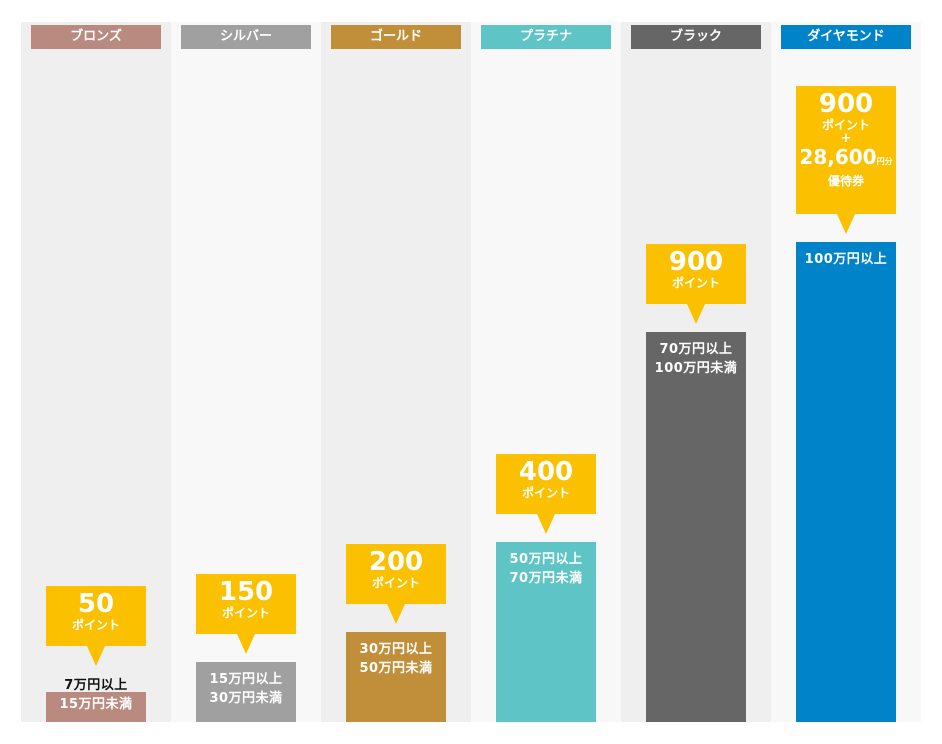  I want to click on tier-range-label: 50万円以上, so click(546, 559).